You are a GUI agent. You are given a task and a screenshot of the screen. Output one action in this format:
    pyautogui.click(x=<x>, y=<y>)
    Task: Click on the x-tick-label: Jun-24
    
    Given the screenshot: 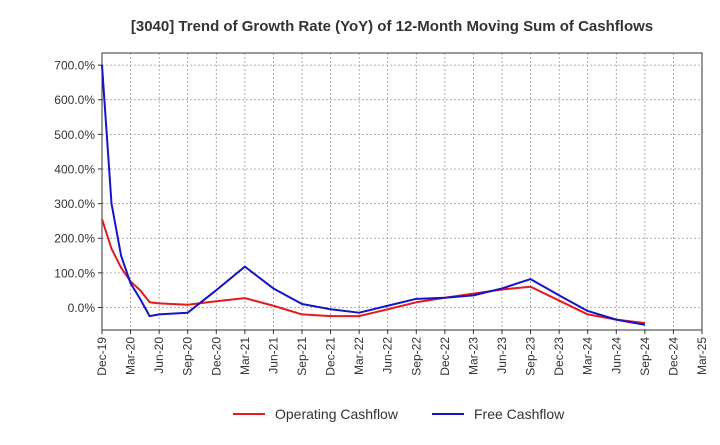 What is the action you would take?
    pyautogui.click(x=616, y=355)
    